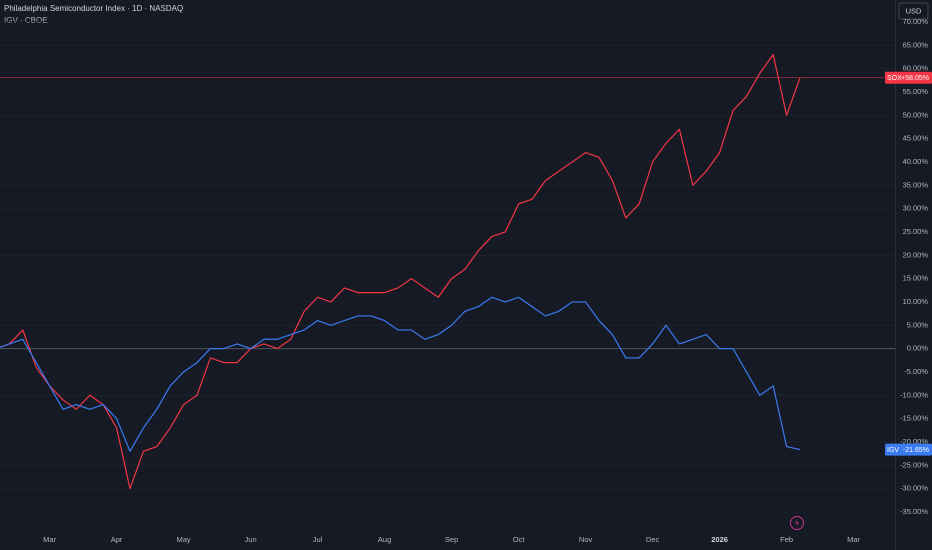 The height and width of the screenshot is (550, 932). I want to click on x-tick-label: Jun, so click(251, 539).